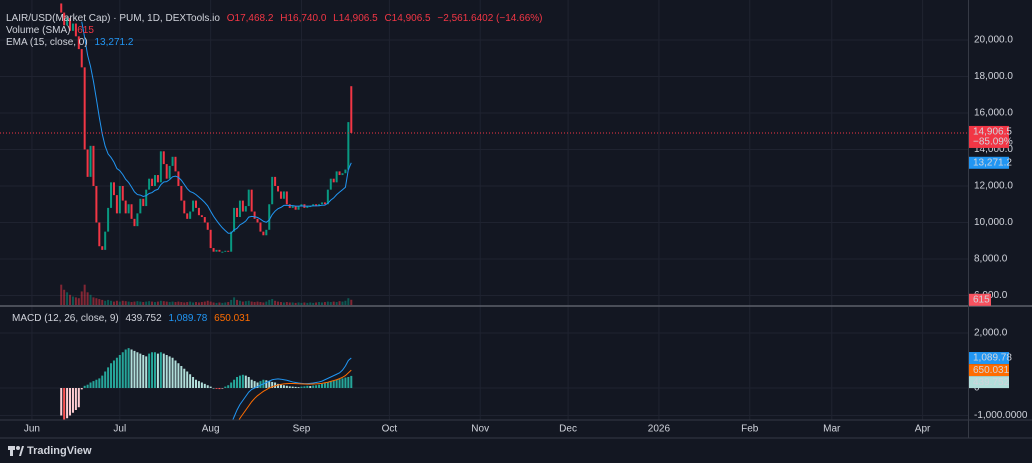 This screenshot has width=1032, height=463. Describe the element at coordinates (989, 136) in the screenshot. I see `price-axis-box` at that location.